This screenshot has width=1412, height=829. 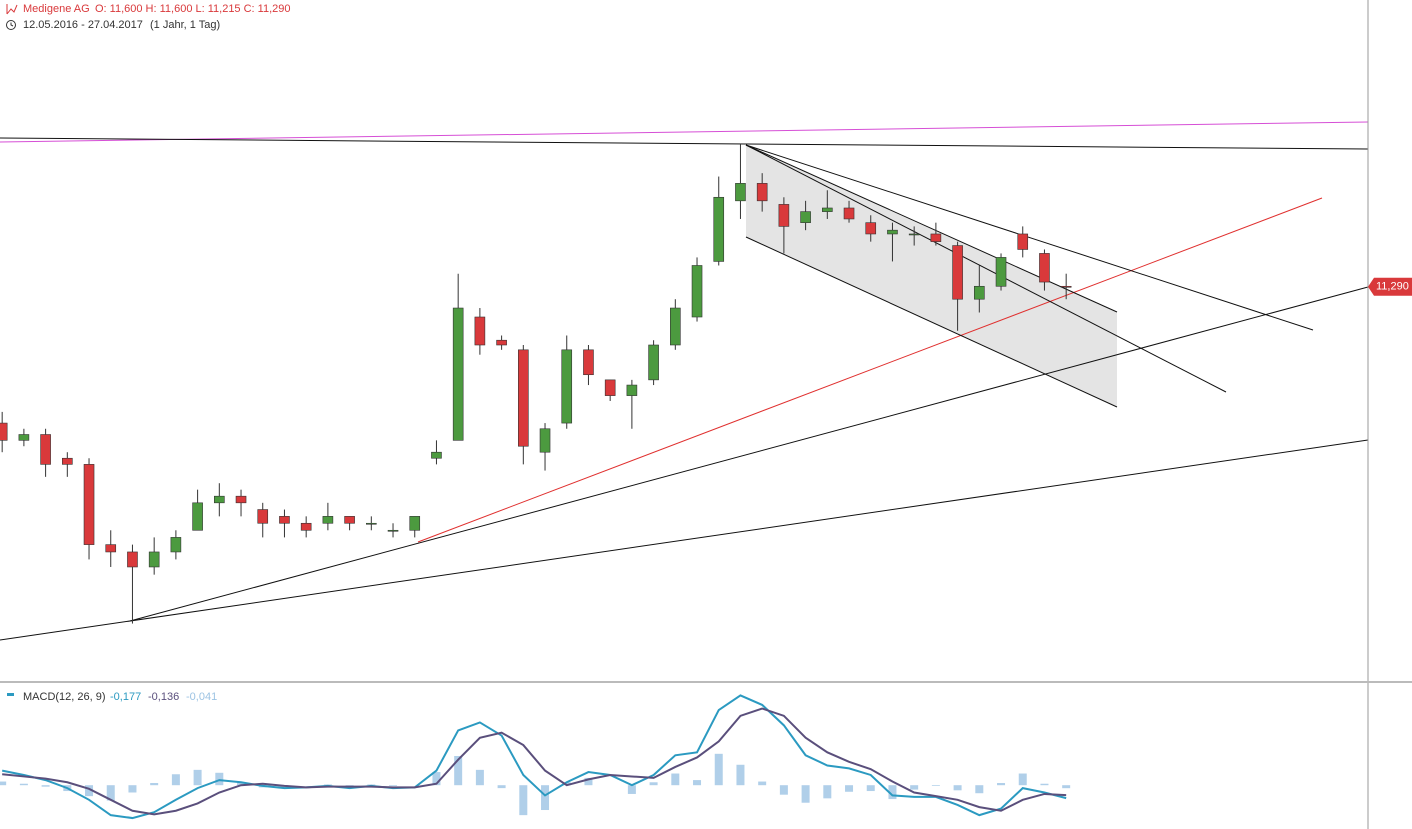 What do you see at coordinates (10, 694) in the screenshot?
I see `macd-icon` at bounding box center [10, 694].